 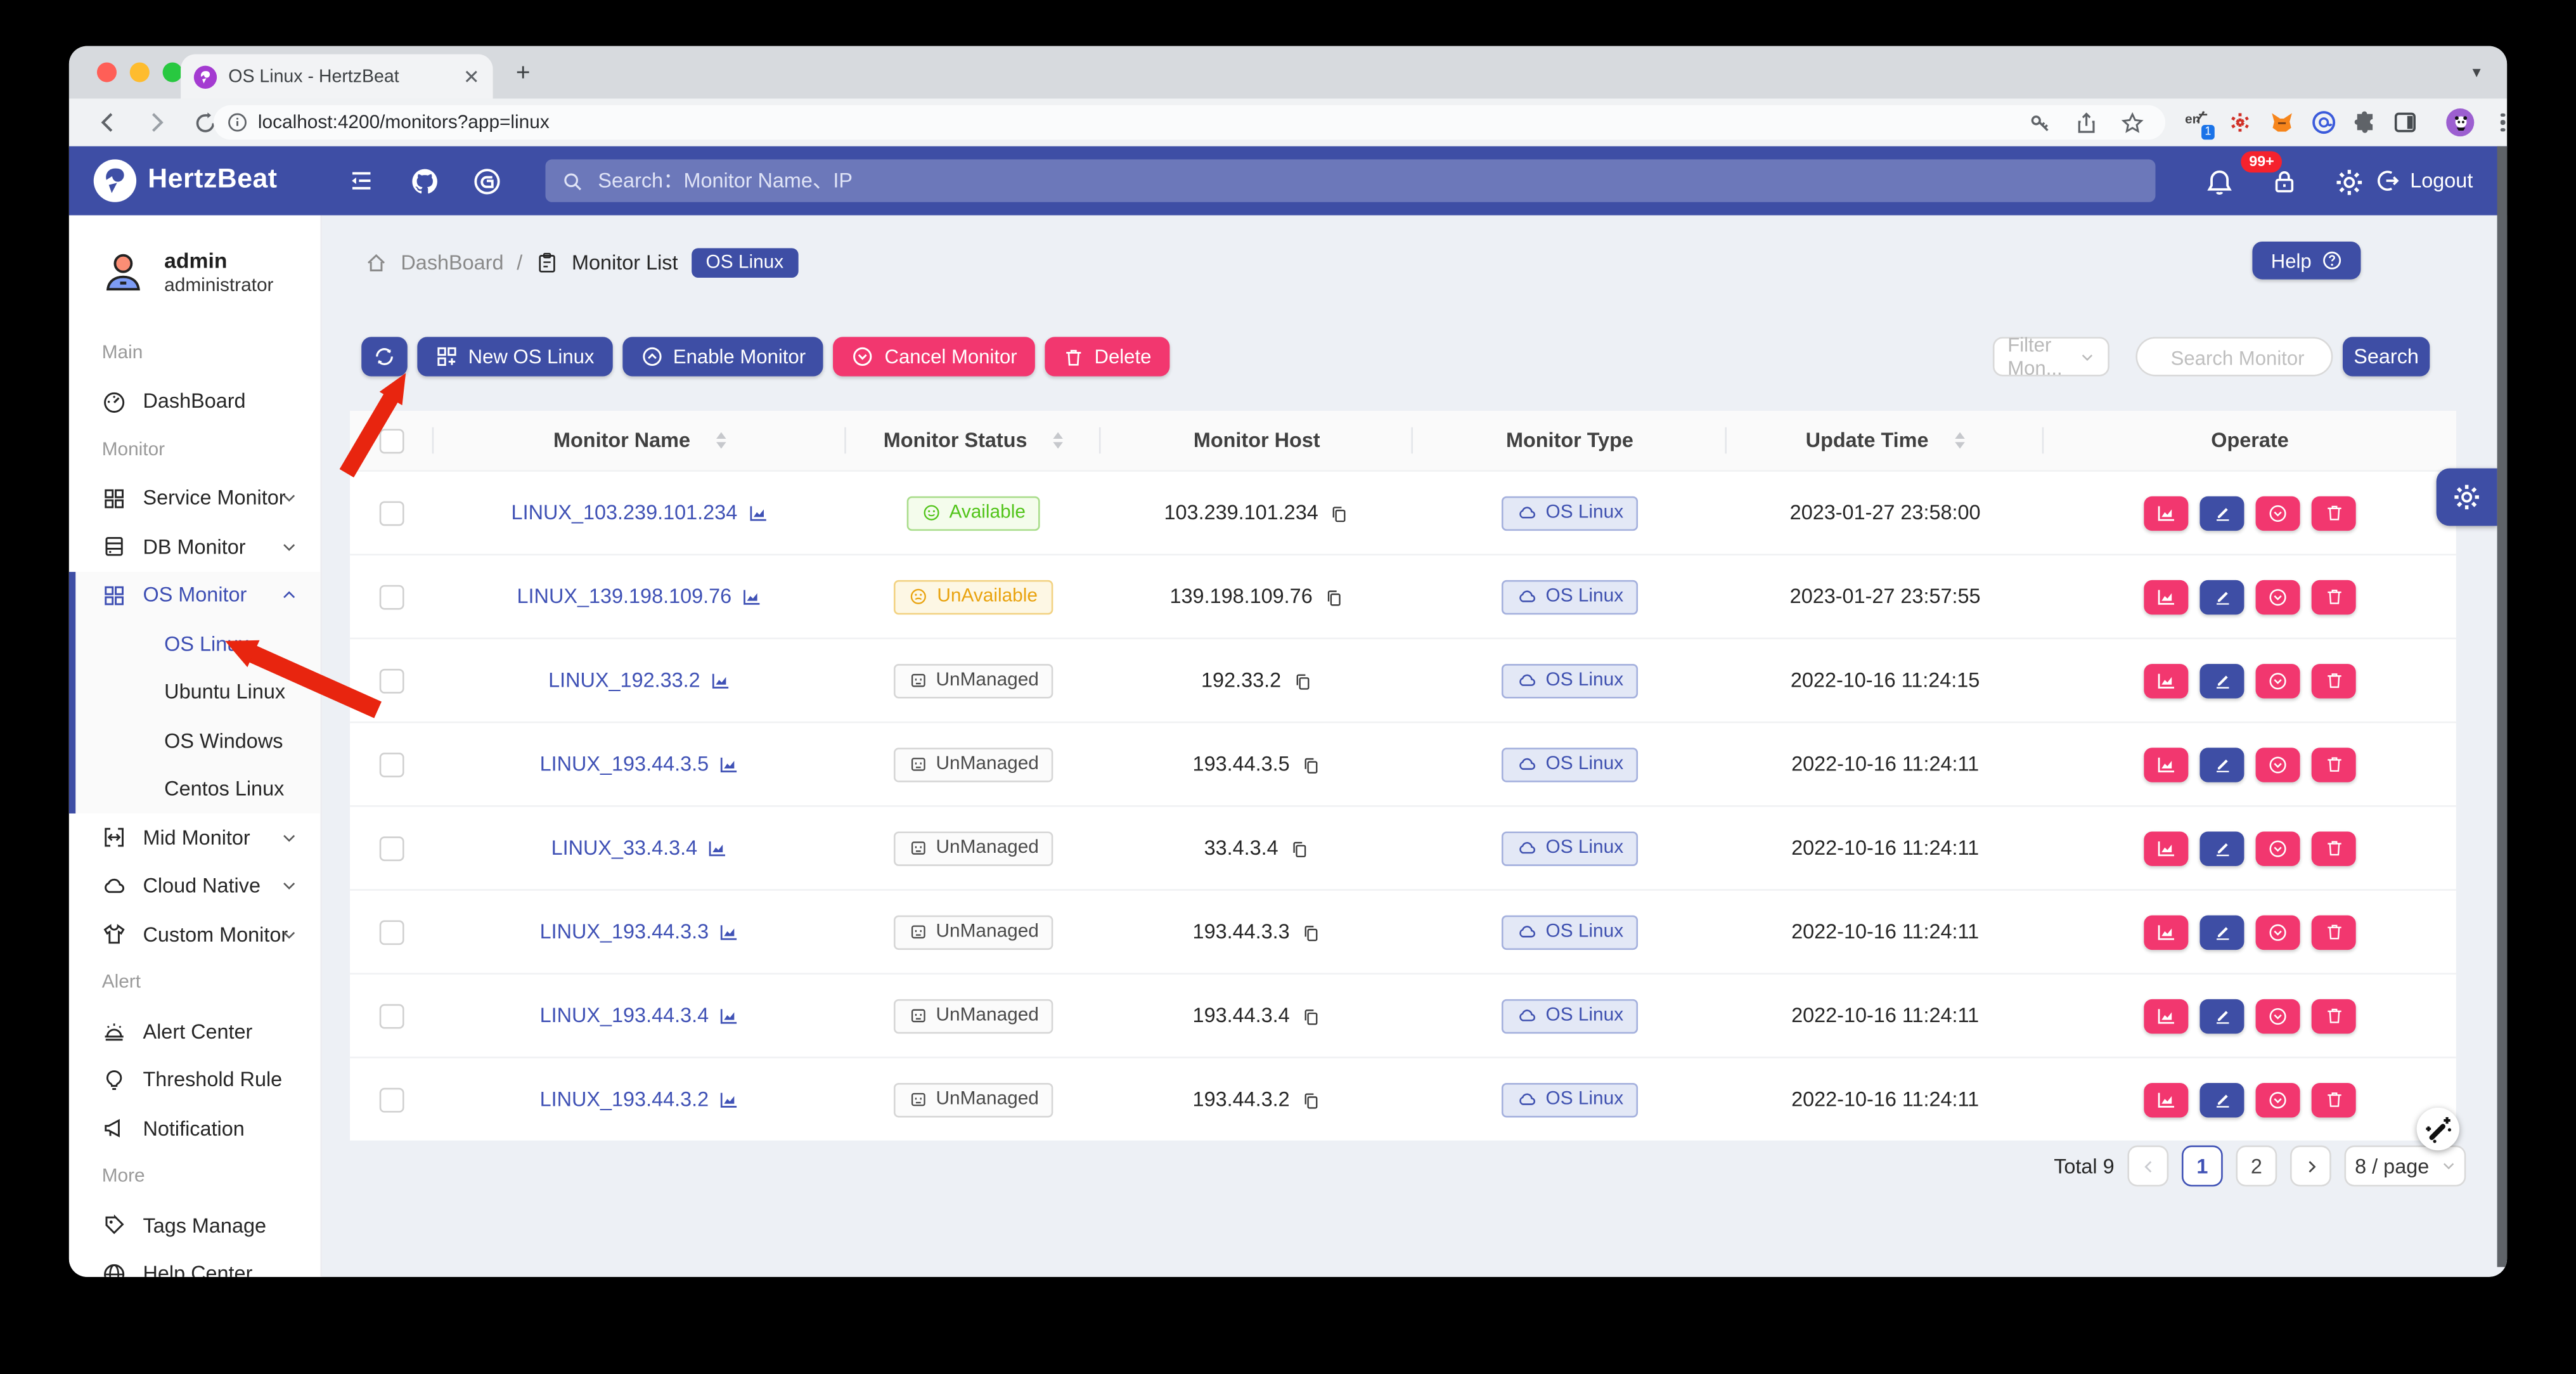 What do you see at coordinates (195, 272) in the screenshot?
I see `user-card: admin administrator` at bounding box center [195, 272].